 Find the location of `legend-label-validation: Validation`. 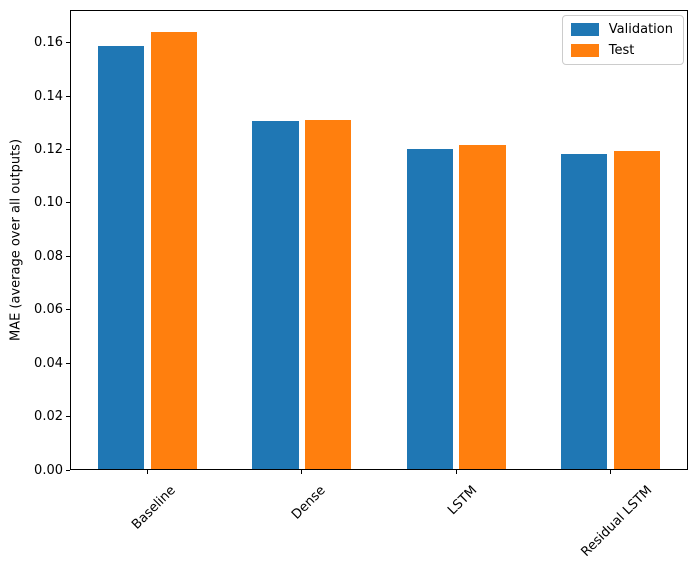

legend-label-validation: Validation is located at coordinates (640, 29).